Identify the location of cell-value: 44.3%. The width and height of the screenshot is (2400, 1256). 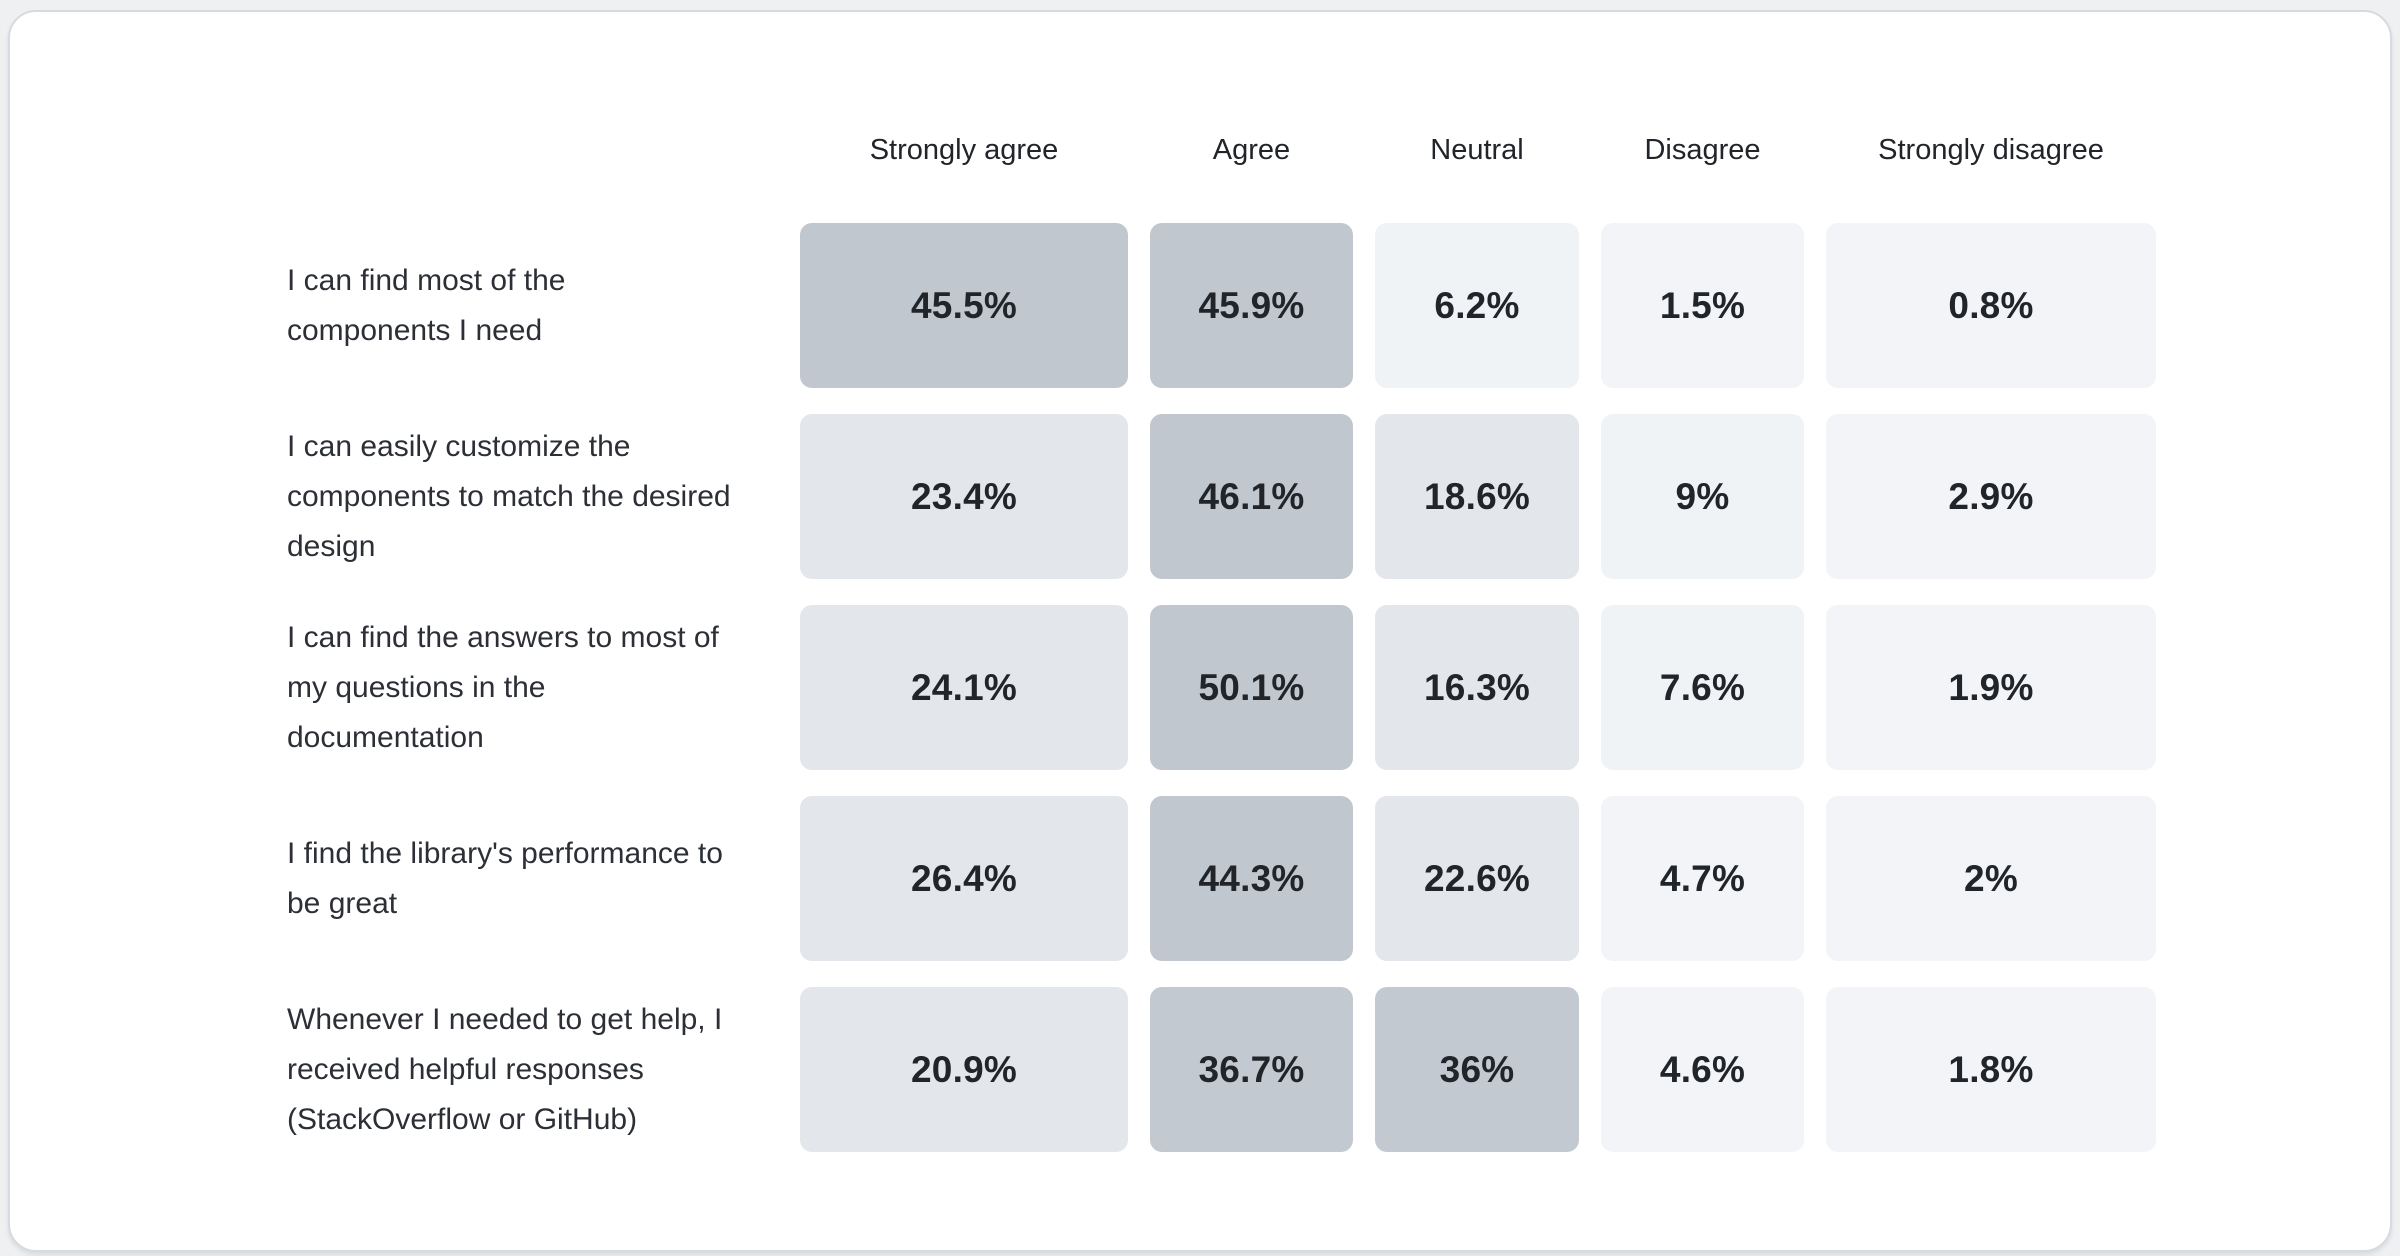
(1251, 878).